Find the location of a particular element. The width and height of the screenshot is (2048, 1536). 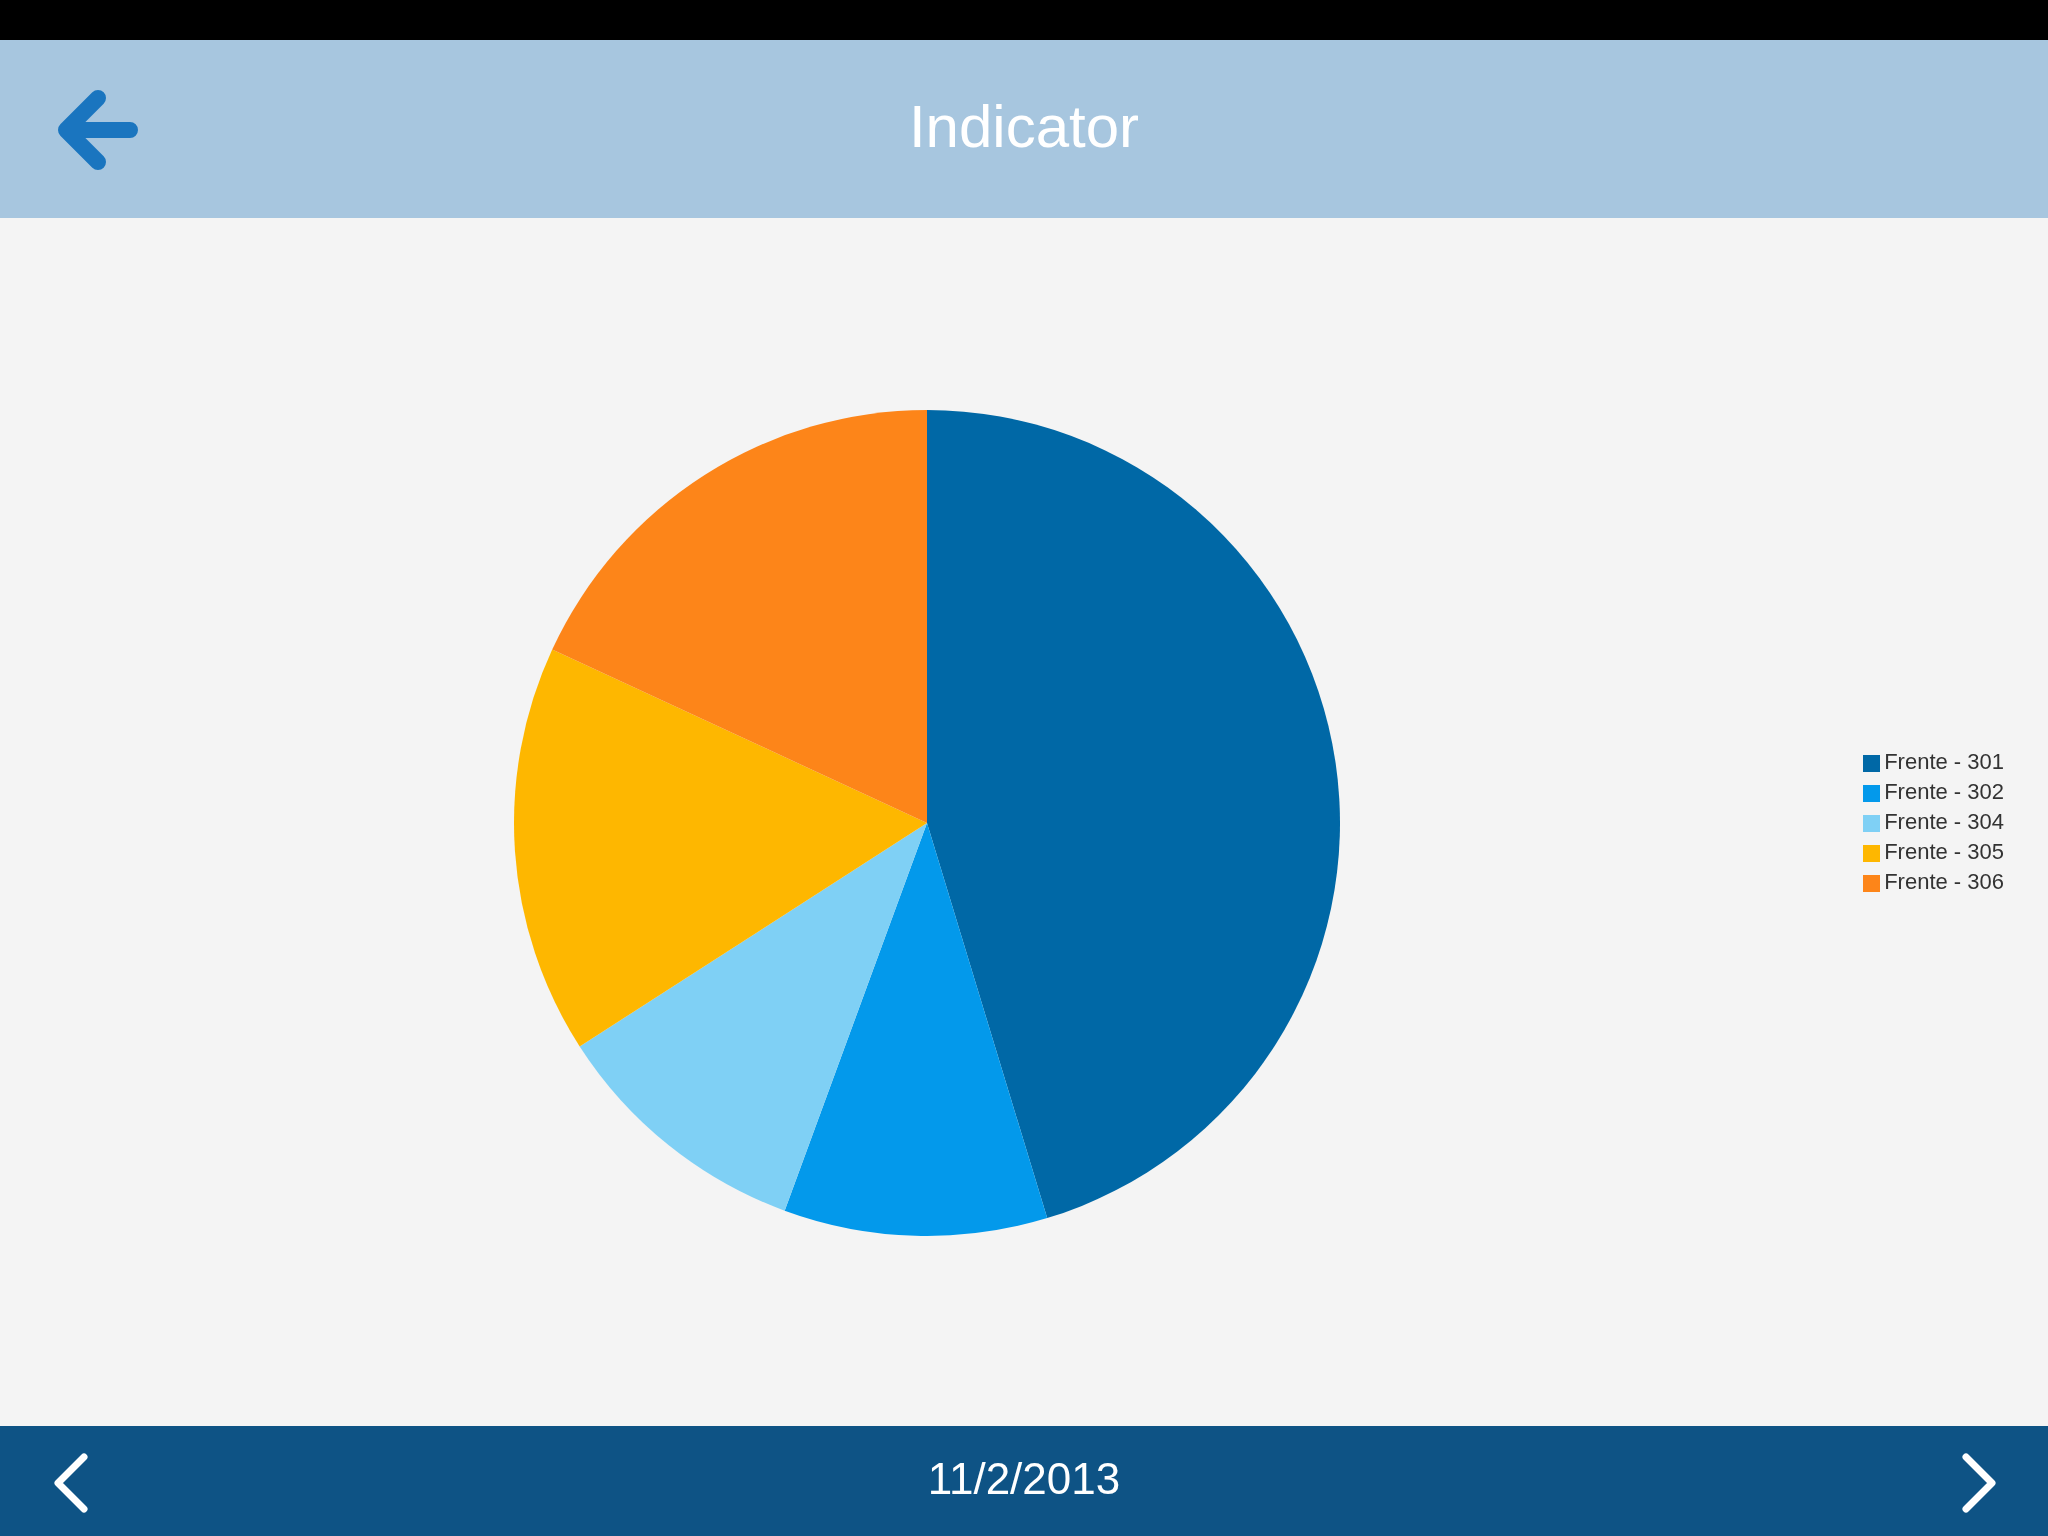

text: 11/2/2013 is located at coordinates (1024, 1479).